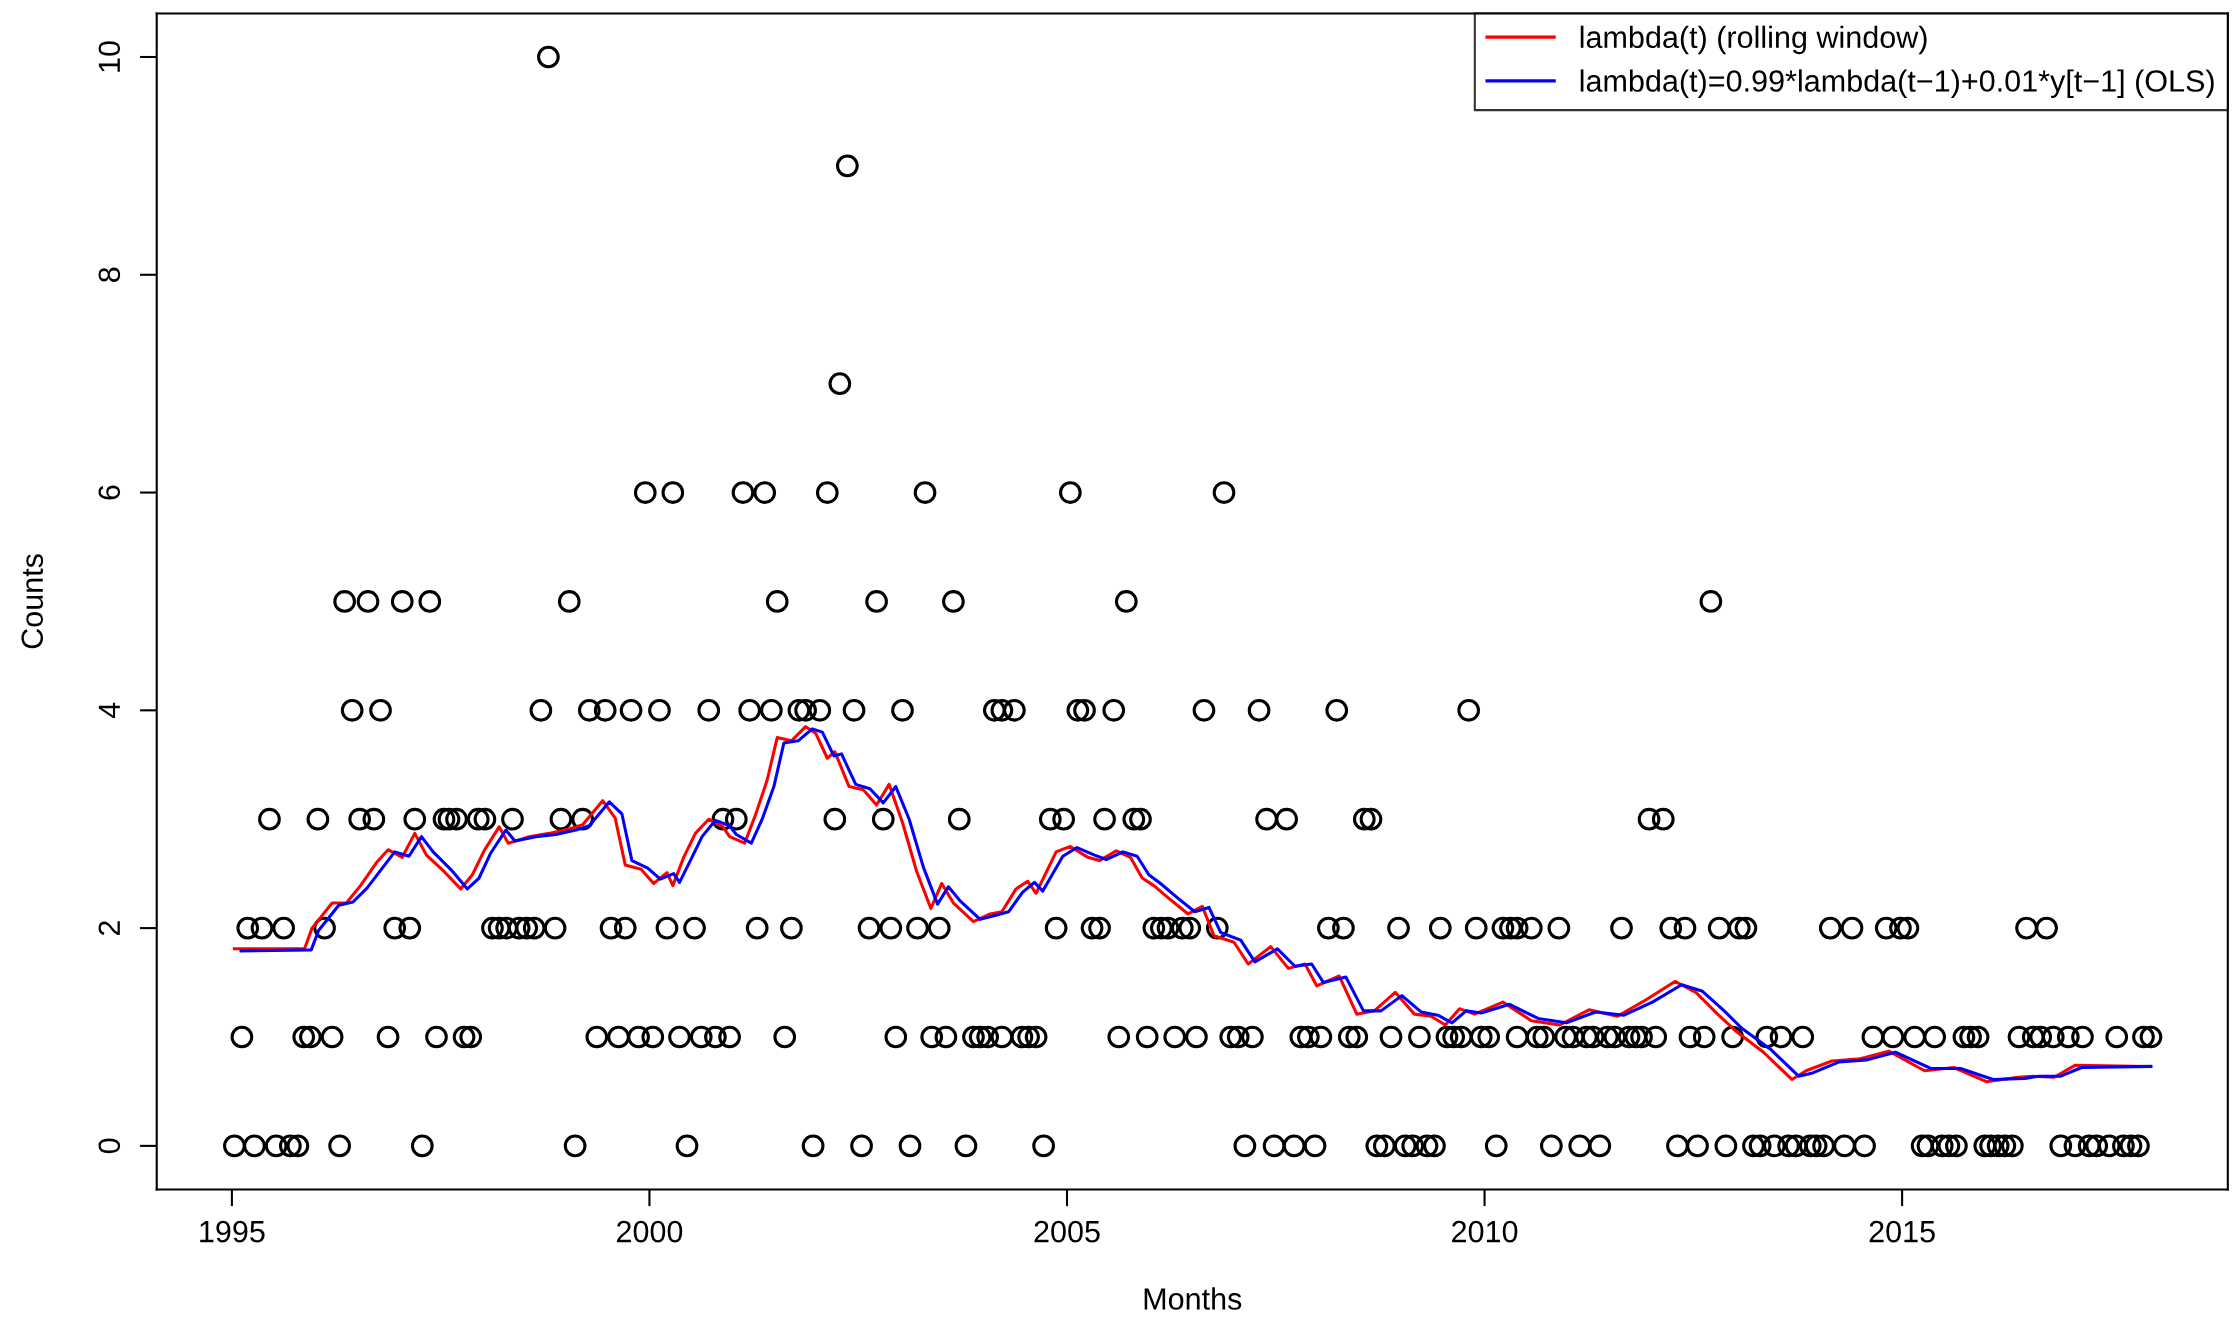 Image resolution: width=2239 pixels, height=1344 pixels. Describe the element at coordinates (109, 56) in the screenshot. I see `y-tick-label: 10` at that location.